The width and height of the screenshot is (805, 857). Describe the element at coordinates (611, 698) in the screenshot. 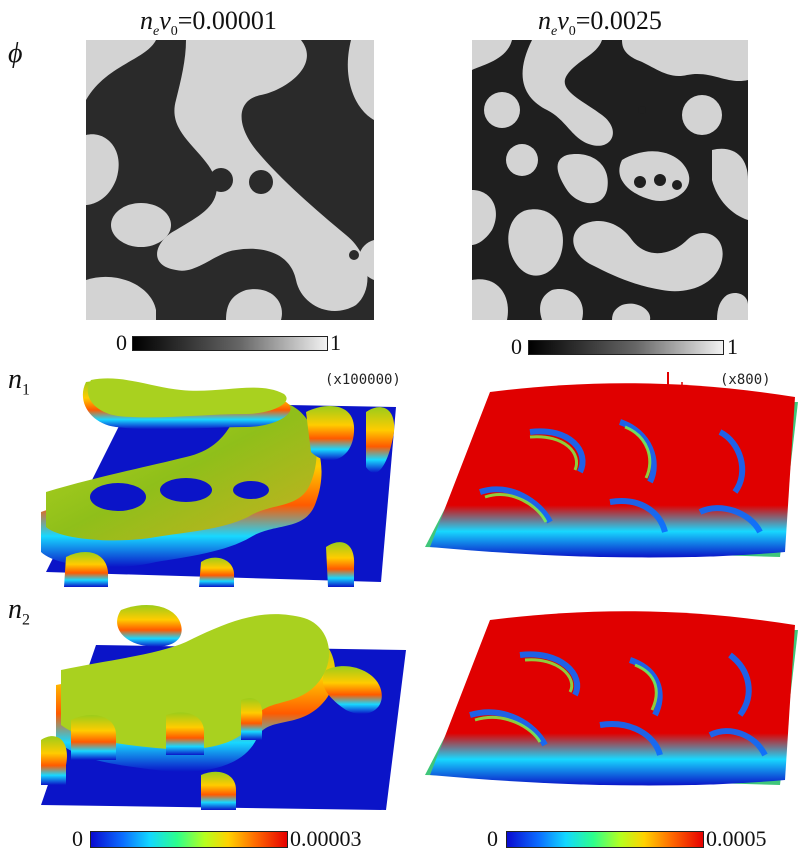

I see `n2-surface-right` at that location.